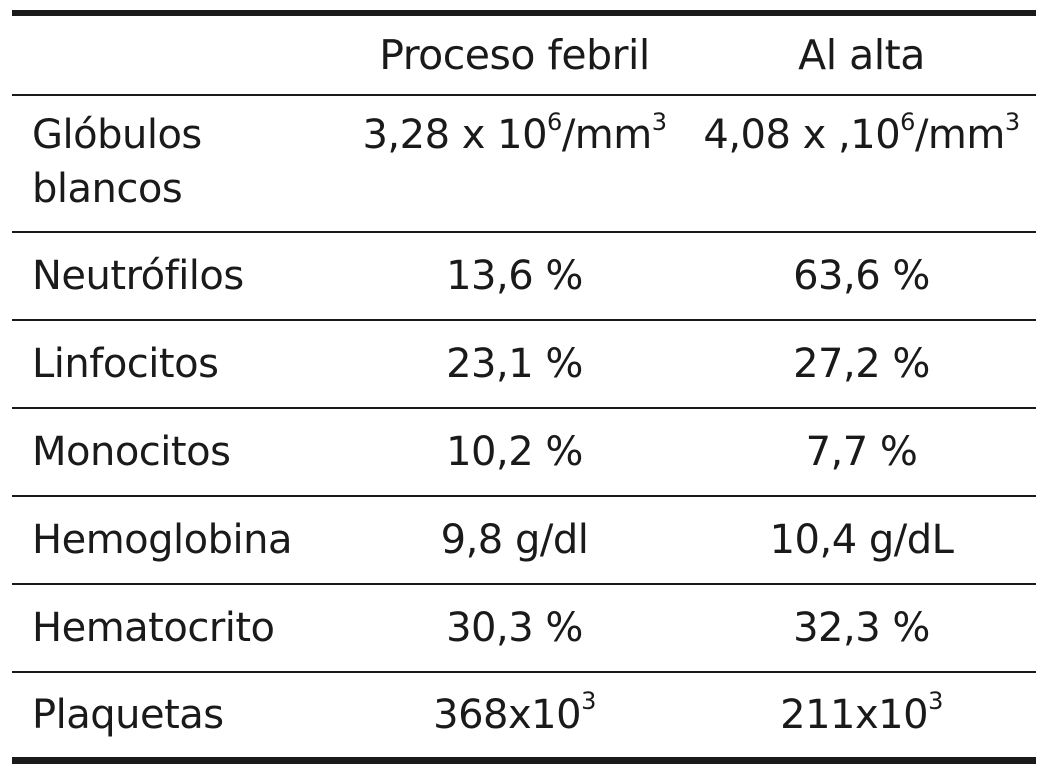 The image size is (1048, 778). Describe the element at coordinates (514, 55) in the screenshot. I see `header-proceso-febril: Proceso febril` at that location.